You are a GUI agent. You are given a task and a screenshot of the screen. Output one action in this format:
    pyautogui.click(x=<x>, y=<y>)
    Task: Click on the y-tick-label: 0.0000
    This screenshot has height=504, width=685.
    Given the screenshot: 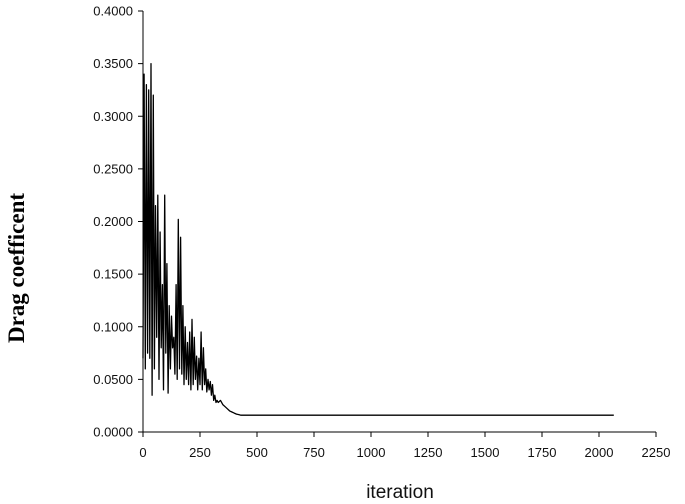 What is the action you would take?
    pyautogui.click(x=113, y=432)
    